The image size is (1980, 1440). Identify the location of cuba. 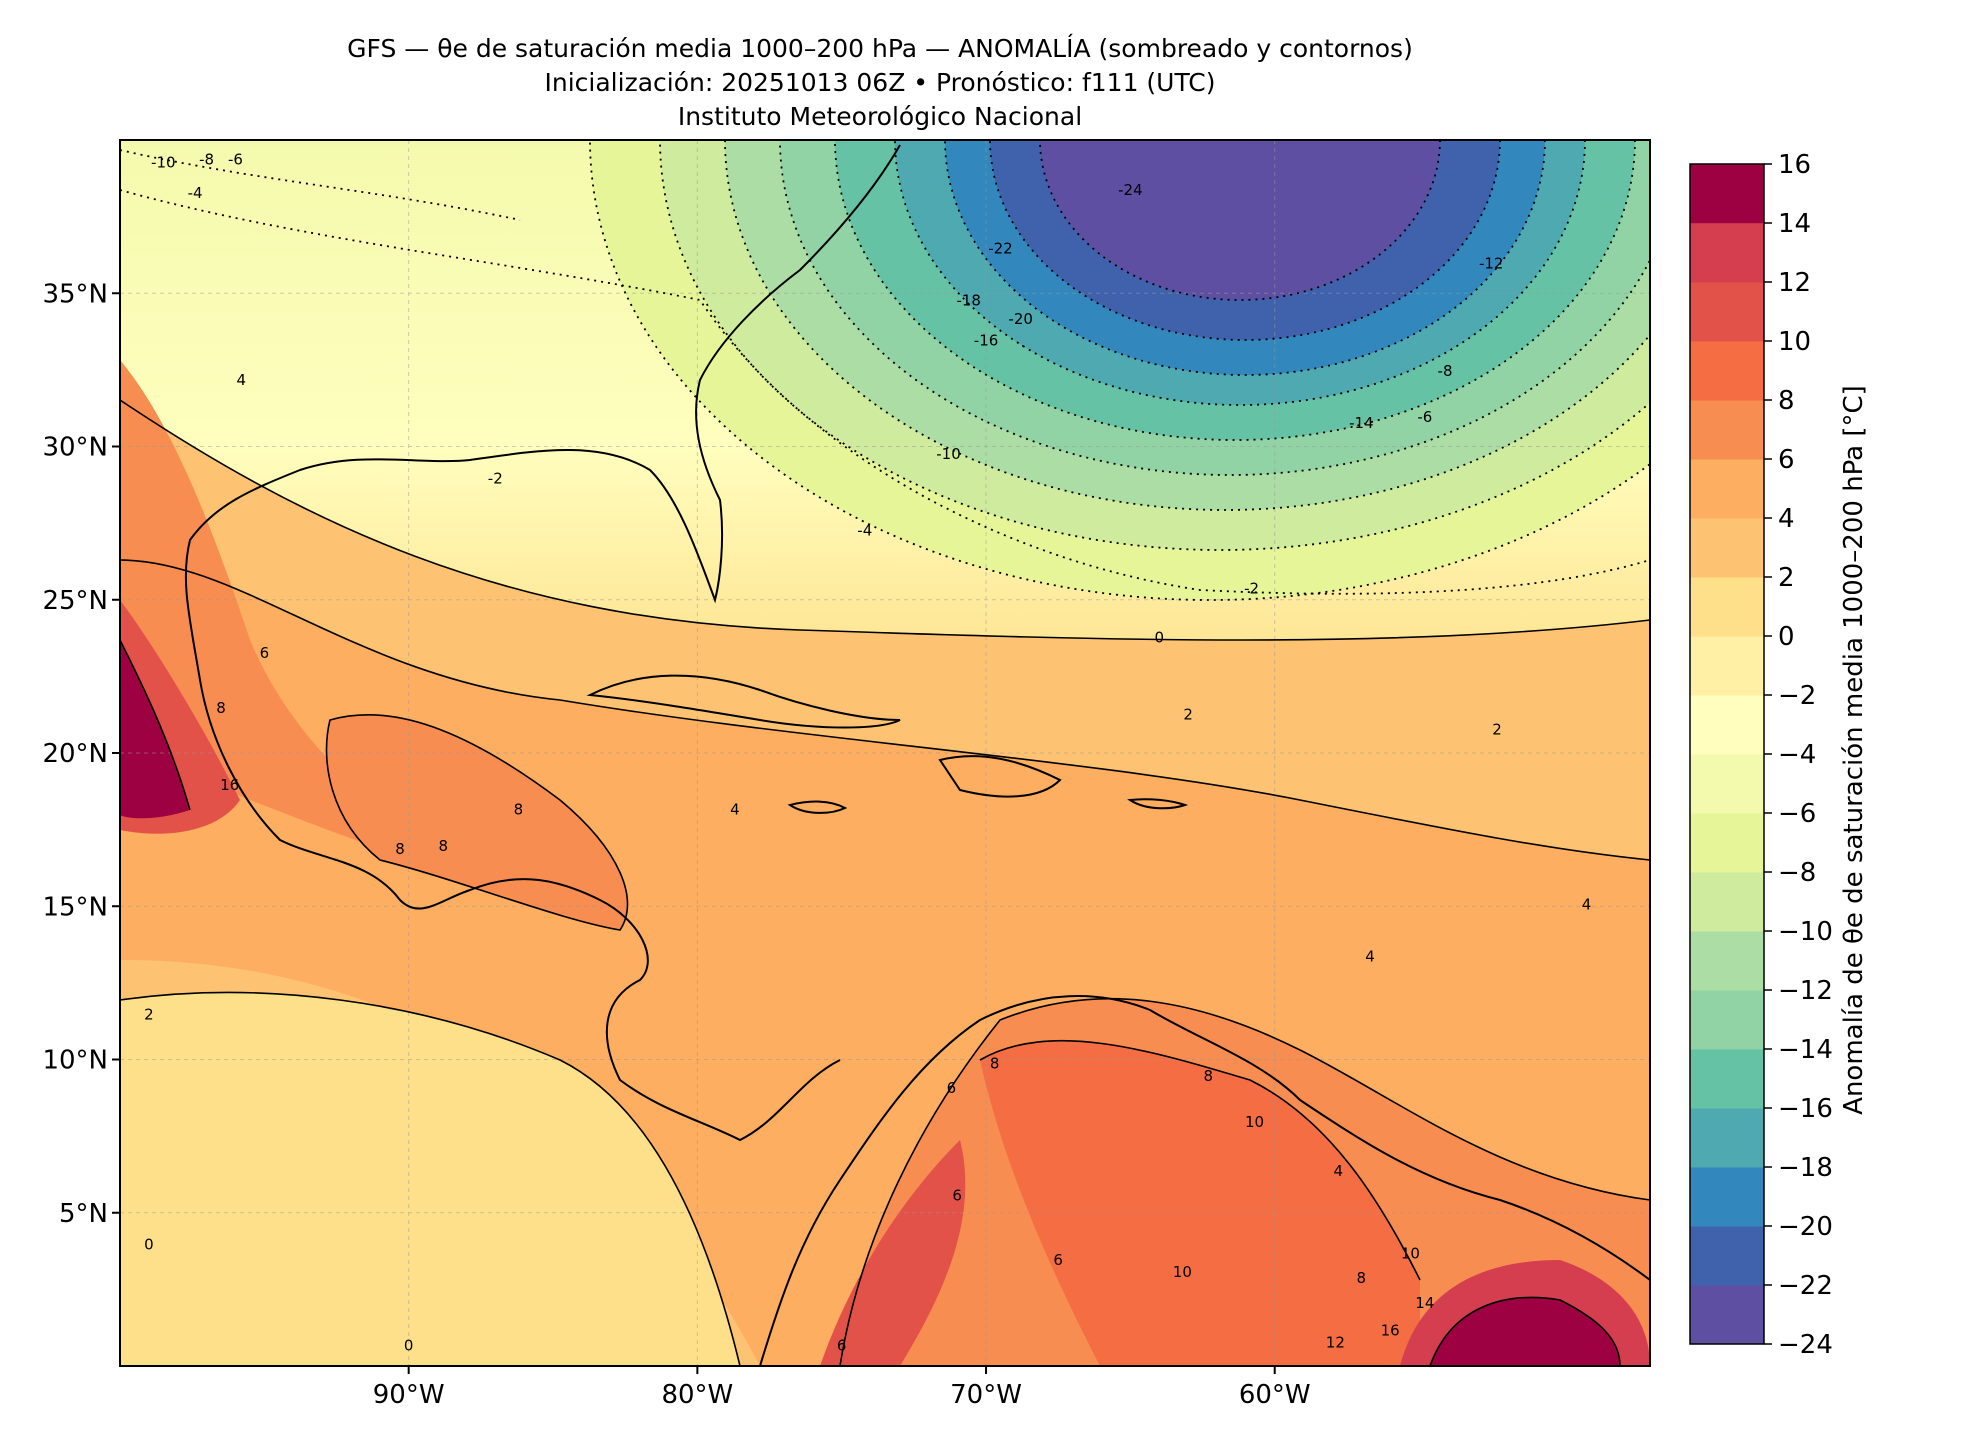
(743, 701).